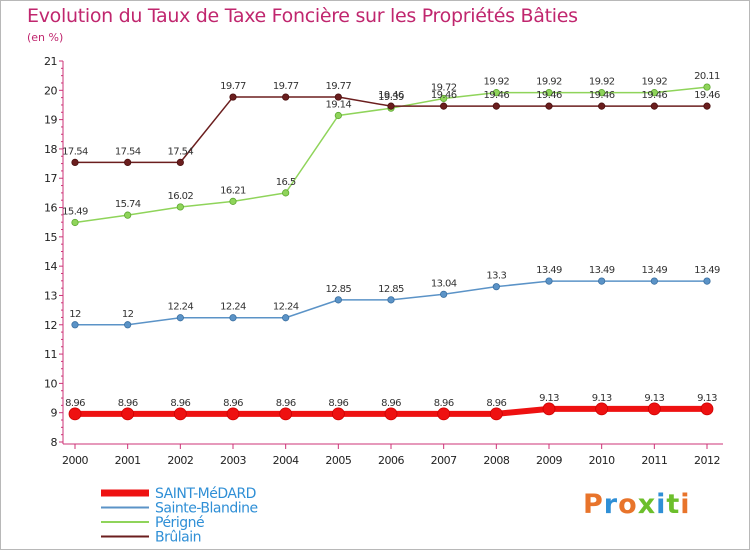 This screenshot has width=750, height=551. I want to click on x-tick-label: 2009, so click(549, 460).